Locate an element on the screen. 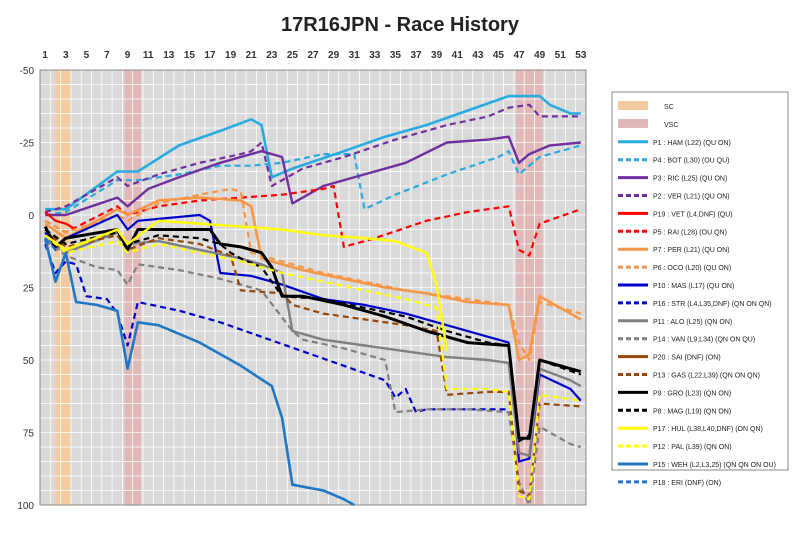 This screenshot has height=533, width=800. legend-label-series-18: P15 : WEH (L2,L3,25) (QN QN ON OU) is located at coordinates (714, 465).